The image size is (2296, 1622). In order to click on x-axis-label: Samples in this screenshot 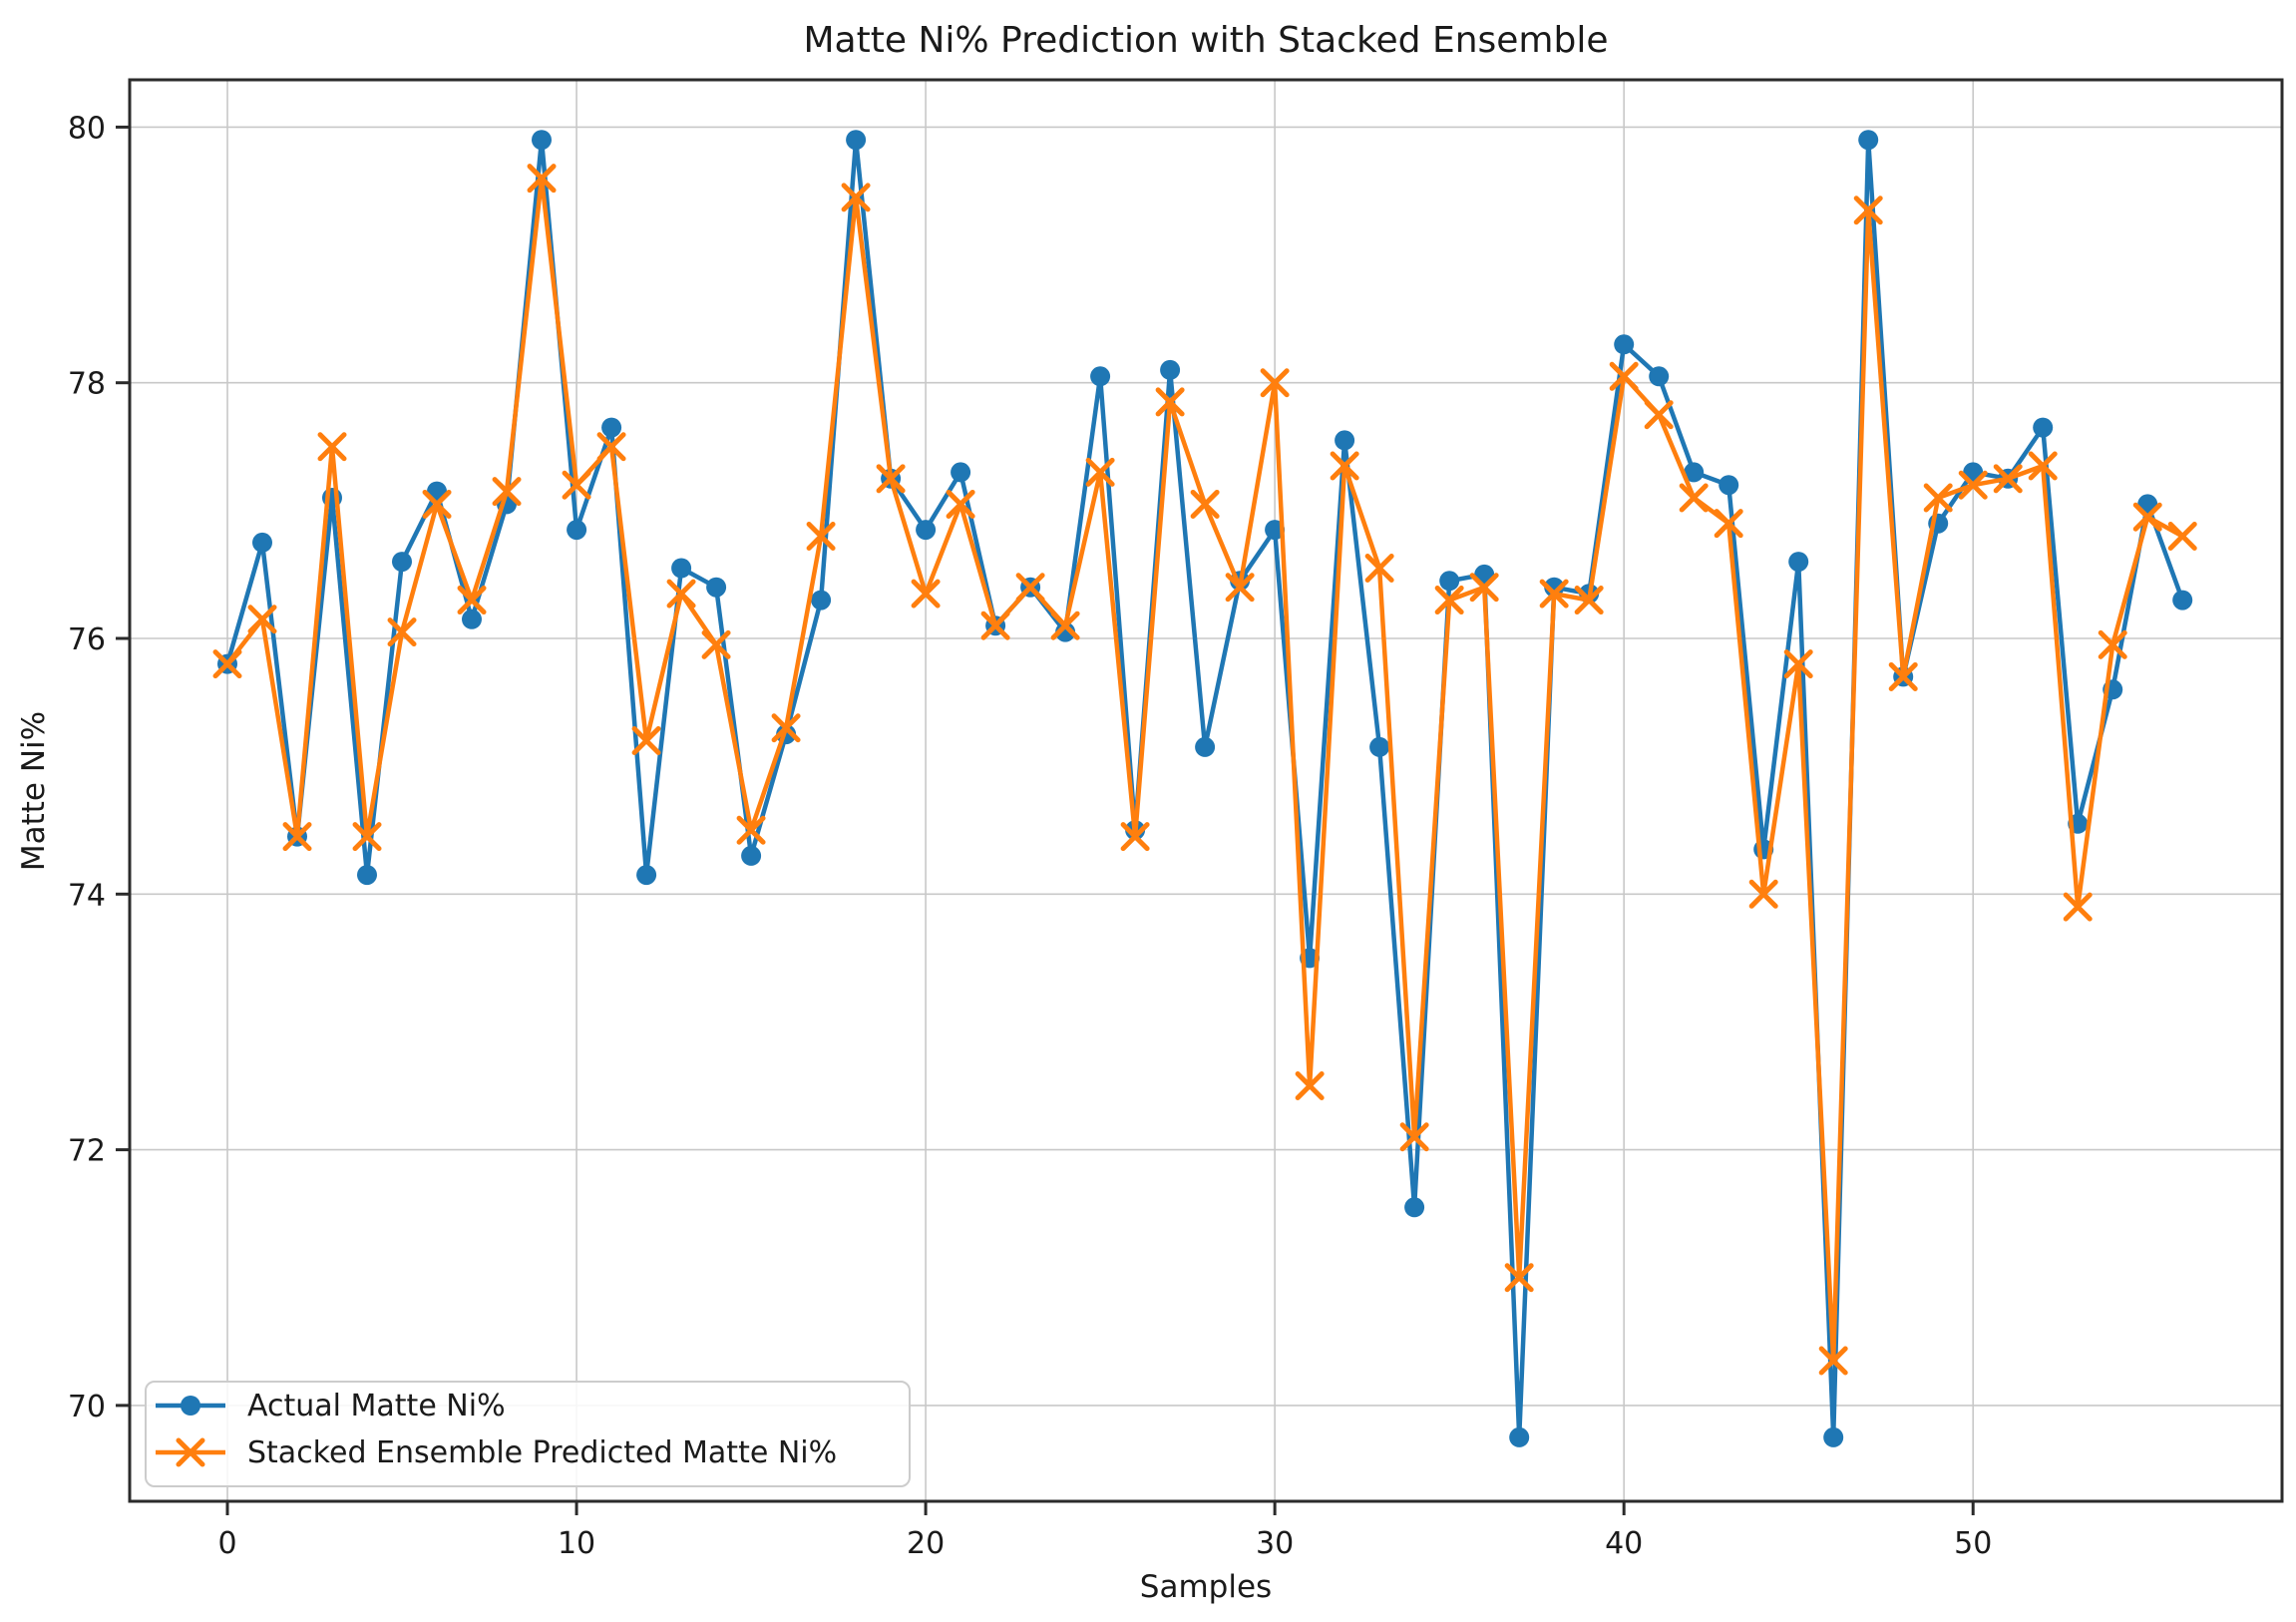, I will do `click(1206, 1587)`.